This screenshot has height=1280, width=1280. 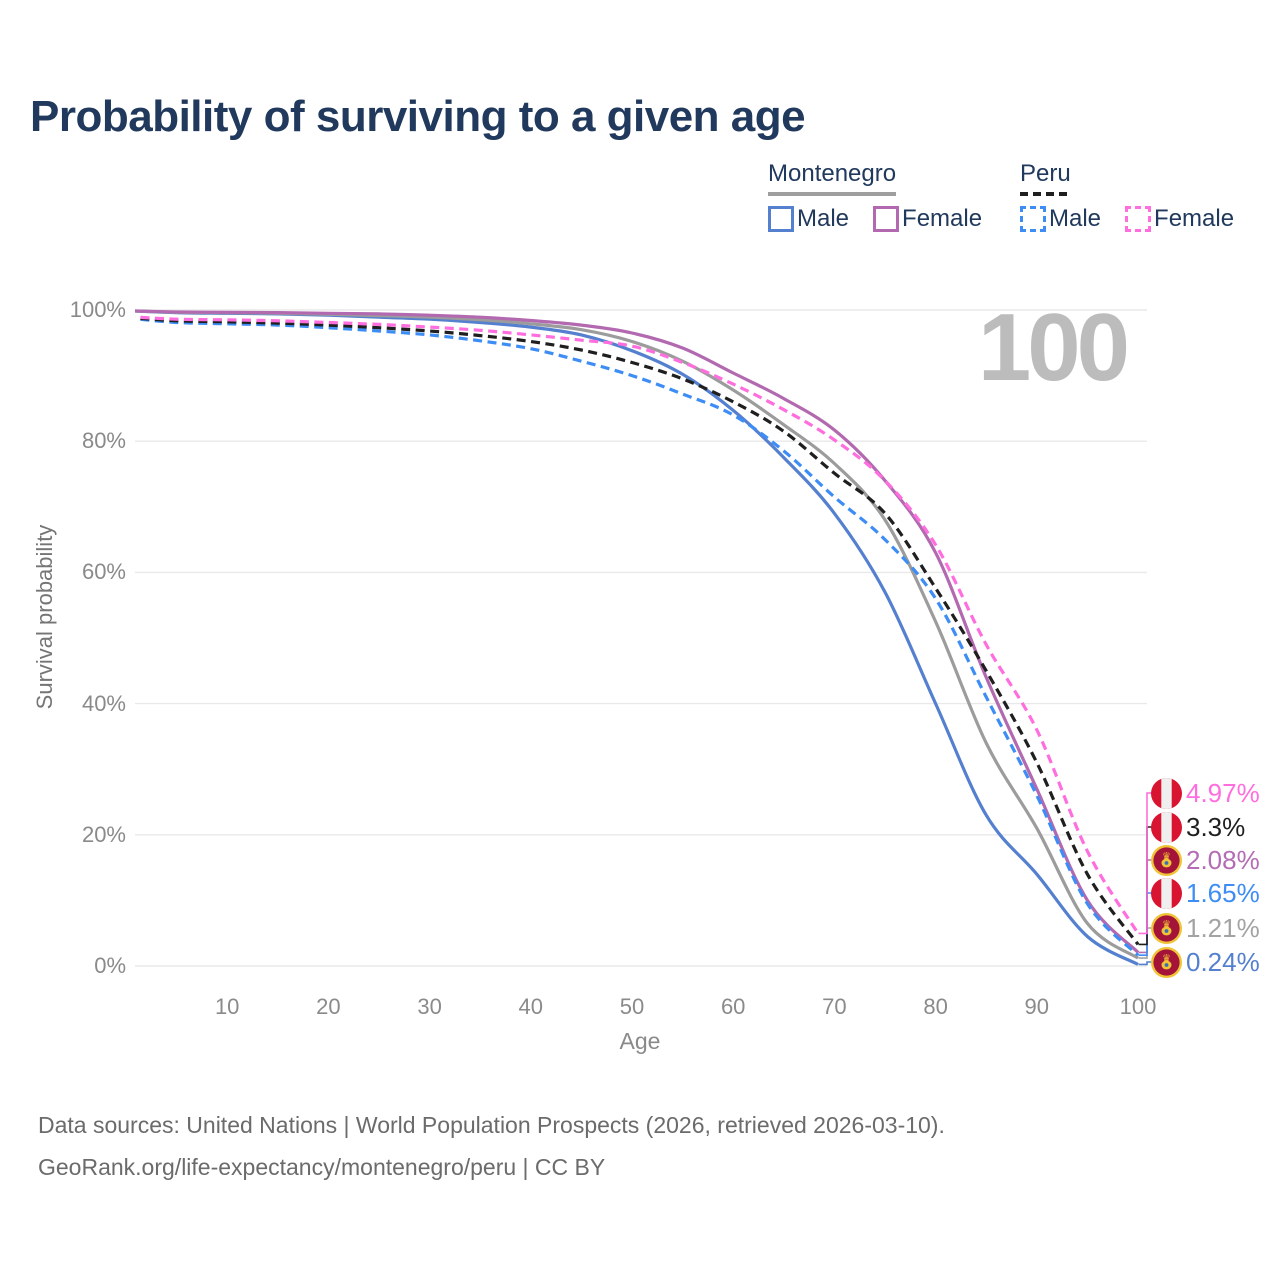 What do you see at coordinates (103, 441) in the screenshot?
I see `y-tick-label: 80%` at bounding box center [103, 441].